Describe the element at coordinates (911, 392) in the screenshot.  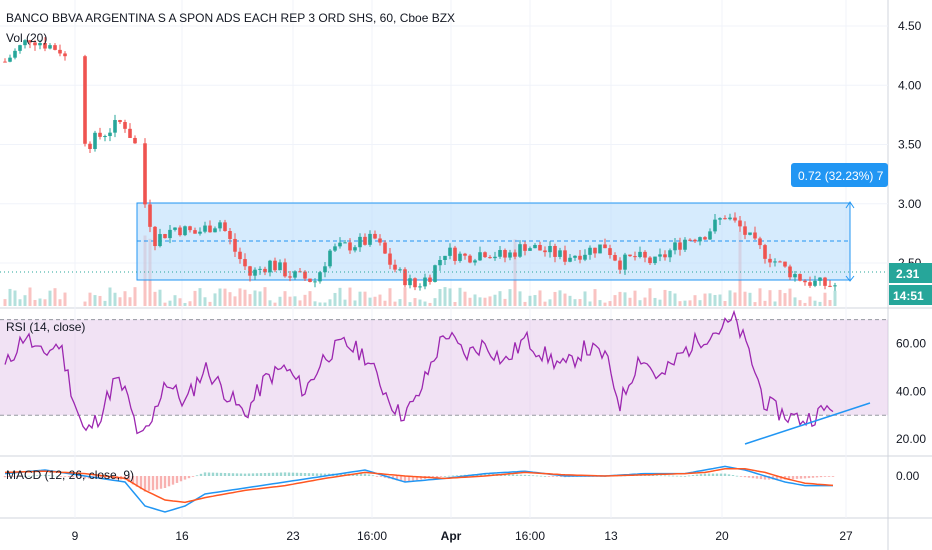
I see `rsi-axis: 60.00 40.00 20.00` at that location.